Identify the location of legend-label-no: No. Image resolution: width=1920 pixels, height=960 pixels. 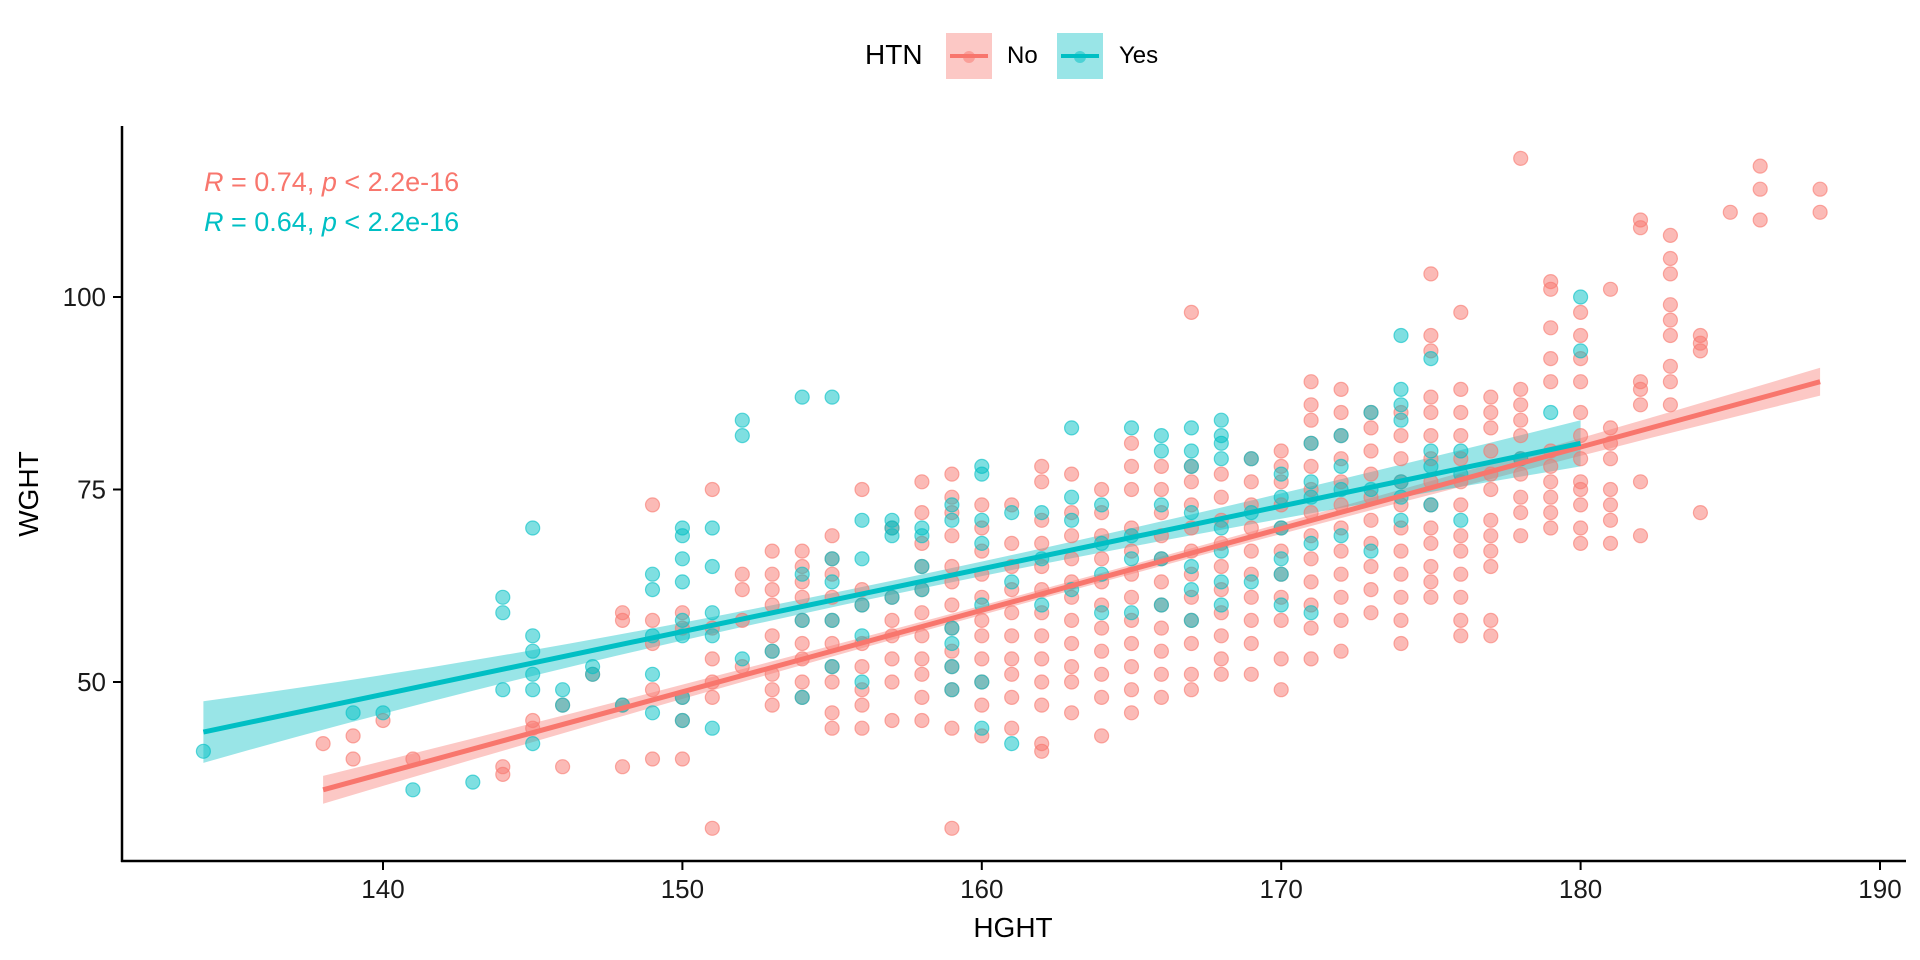
(1022, 55).